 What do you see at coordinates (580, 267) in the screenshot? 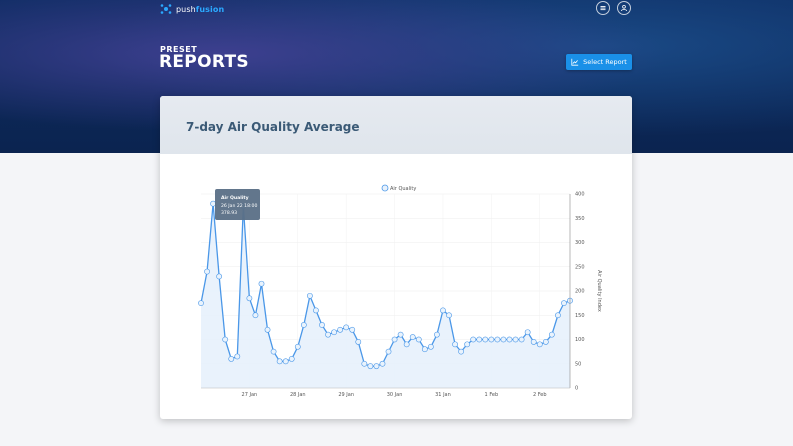
I see `y-tick-label: 250` at bounding box center [580, 267].